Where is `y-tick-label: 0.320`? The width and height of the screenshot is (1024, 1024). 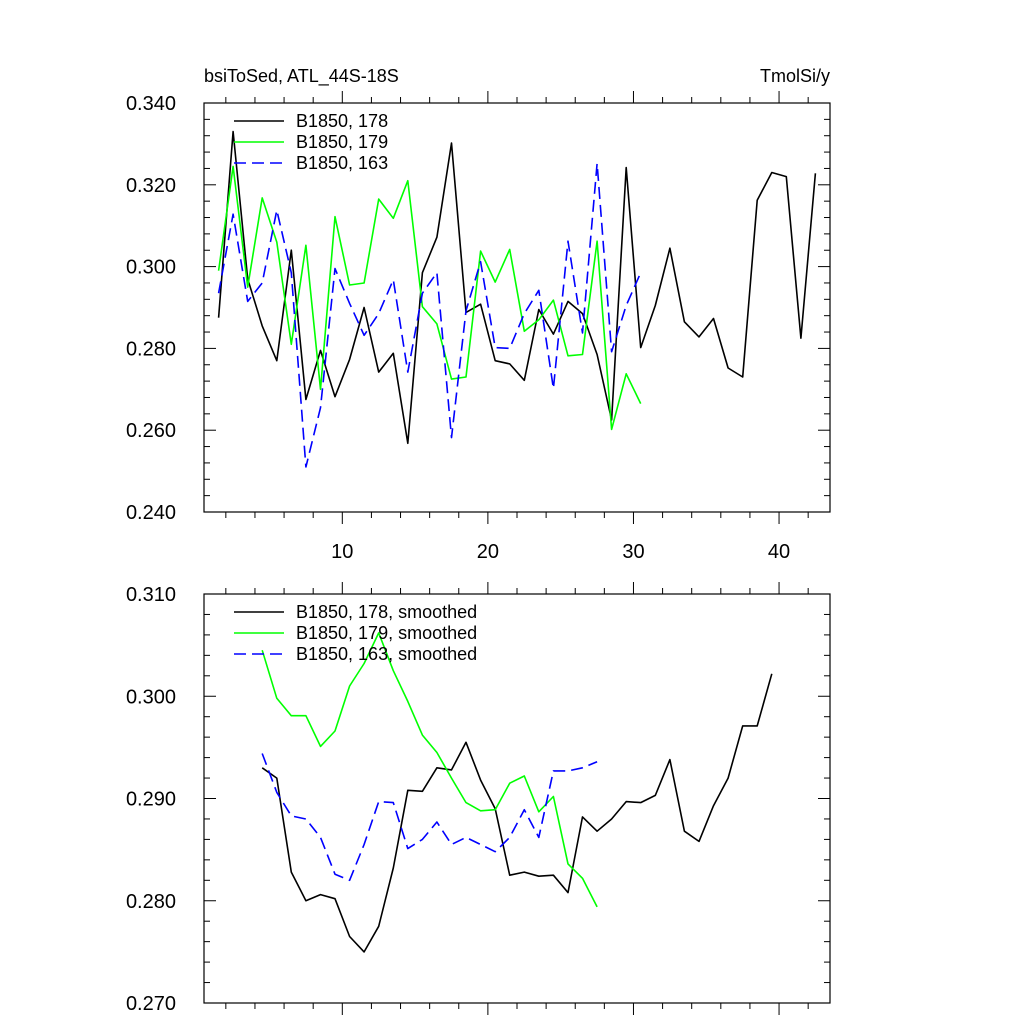 y-tick-label: 0.320 is located at coordinates (151, 186).